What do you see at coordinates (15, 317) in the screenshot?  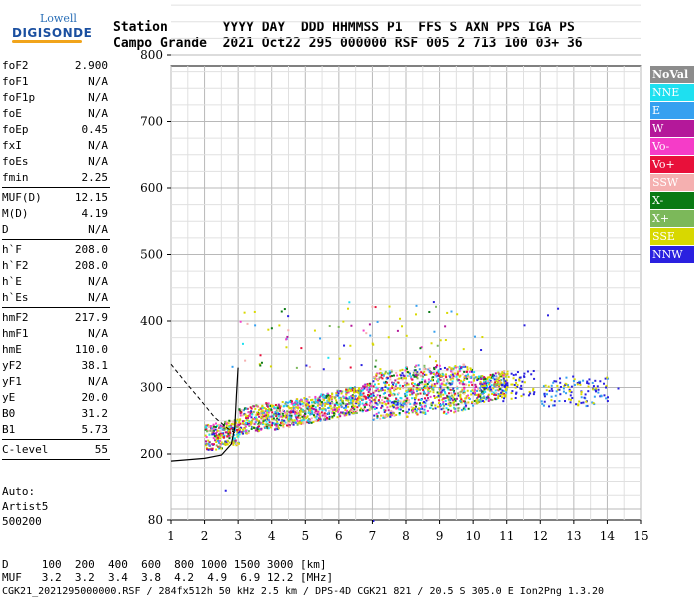 I see `param-name: hmF2` at bounding box center [15, 317].